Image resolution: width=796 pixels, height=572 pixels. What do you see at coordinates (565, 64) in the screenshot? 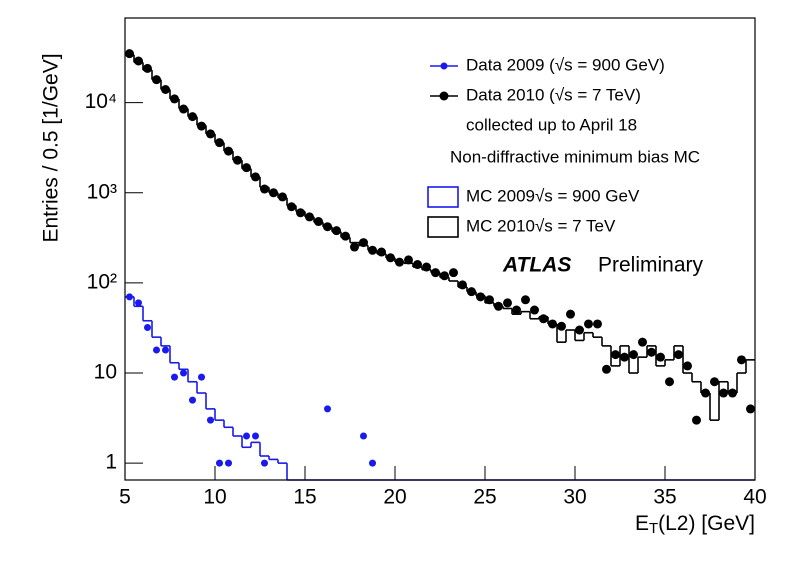
I see `legend-label: Data 2009 (√s = 900 GeV)` at bounding box center [565, 64].